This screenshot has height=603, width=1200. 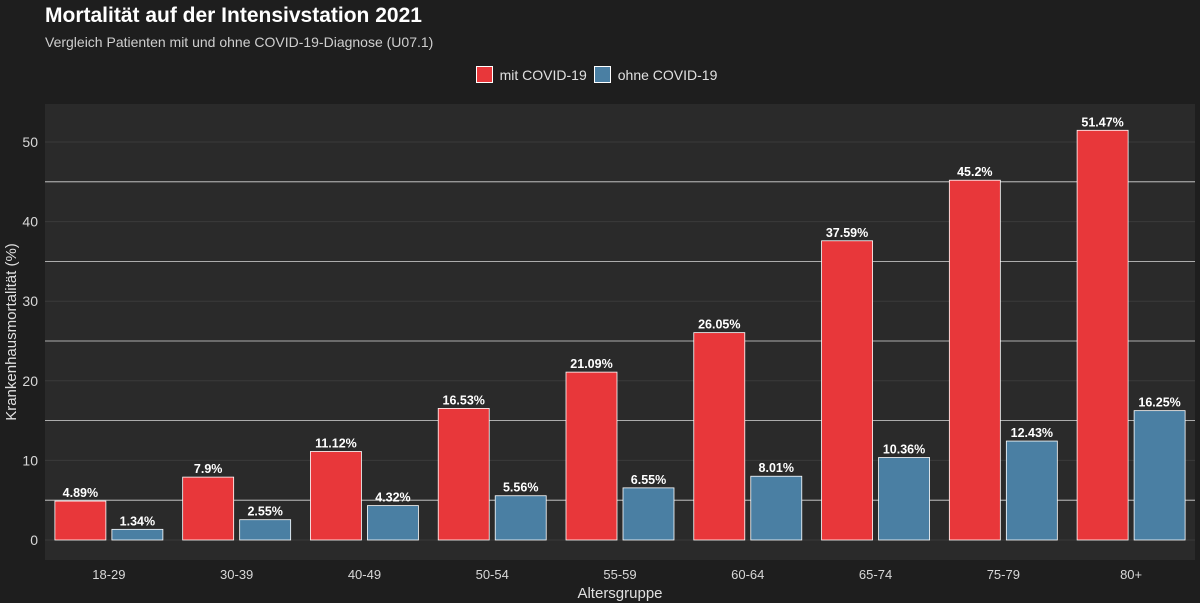 I want to click on data-label: 10.36%, so click(x=904, y=450).